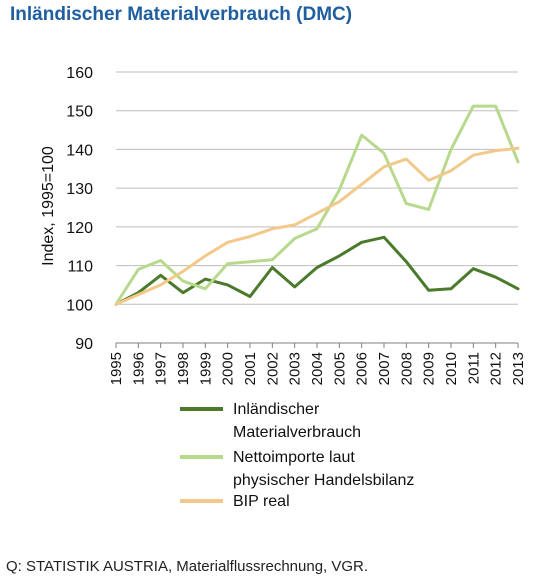  I want to click on legend-label: Nettoimporte laut, so click(294, 457).